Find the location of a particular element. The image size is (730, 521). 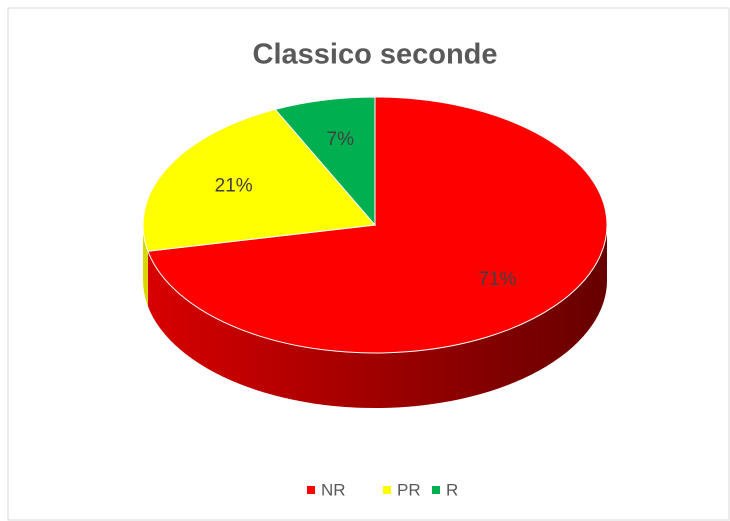

data-label: 71% is located at coordinates (497, 279).